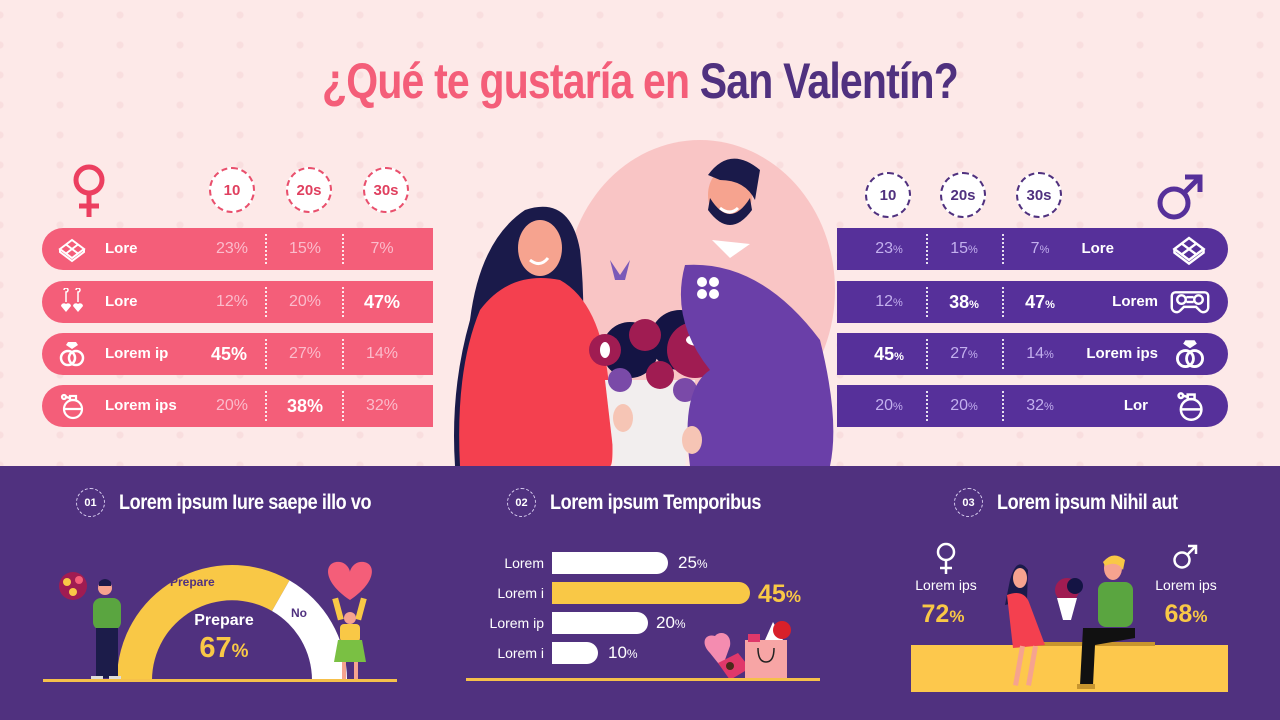  Describe the element at coordinates (884, 301) in the screenshot. I see `value-number: 12` at that location.